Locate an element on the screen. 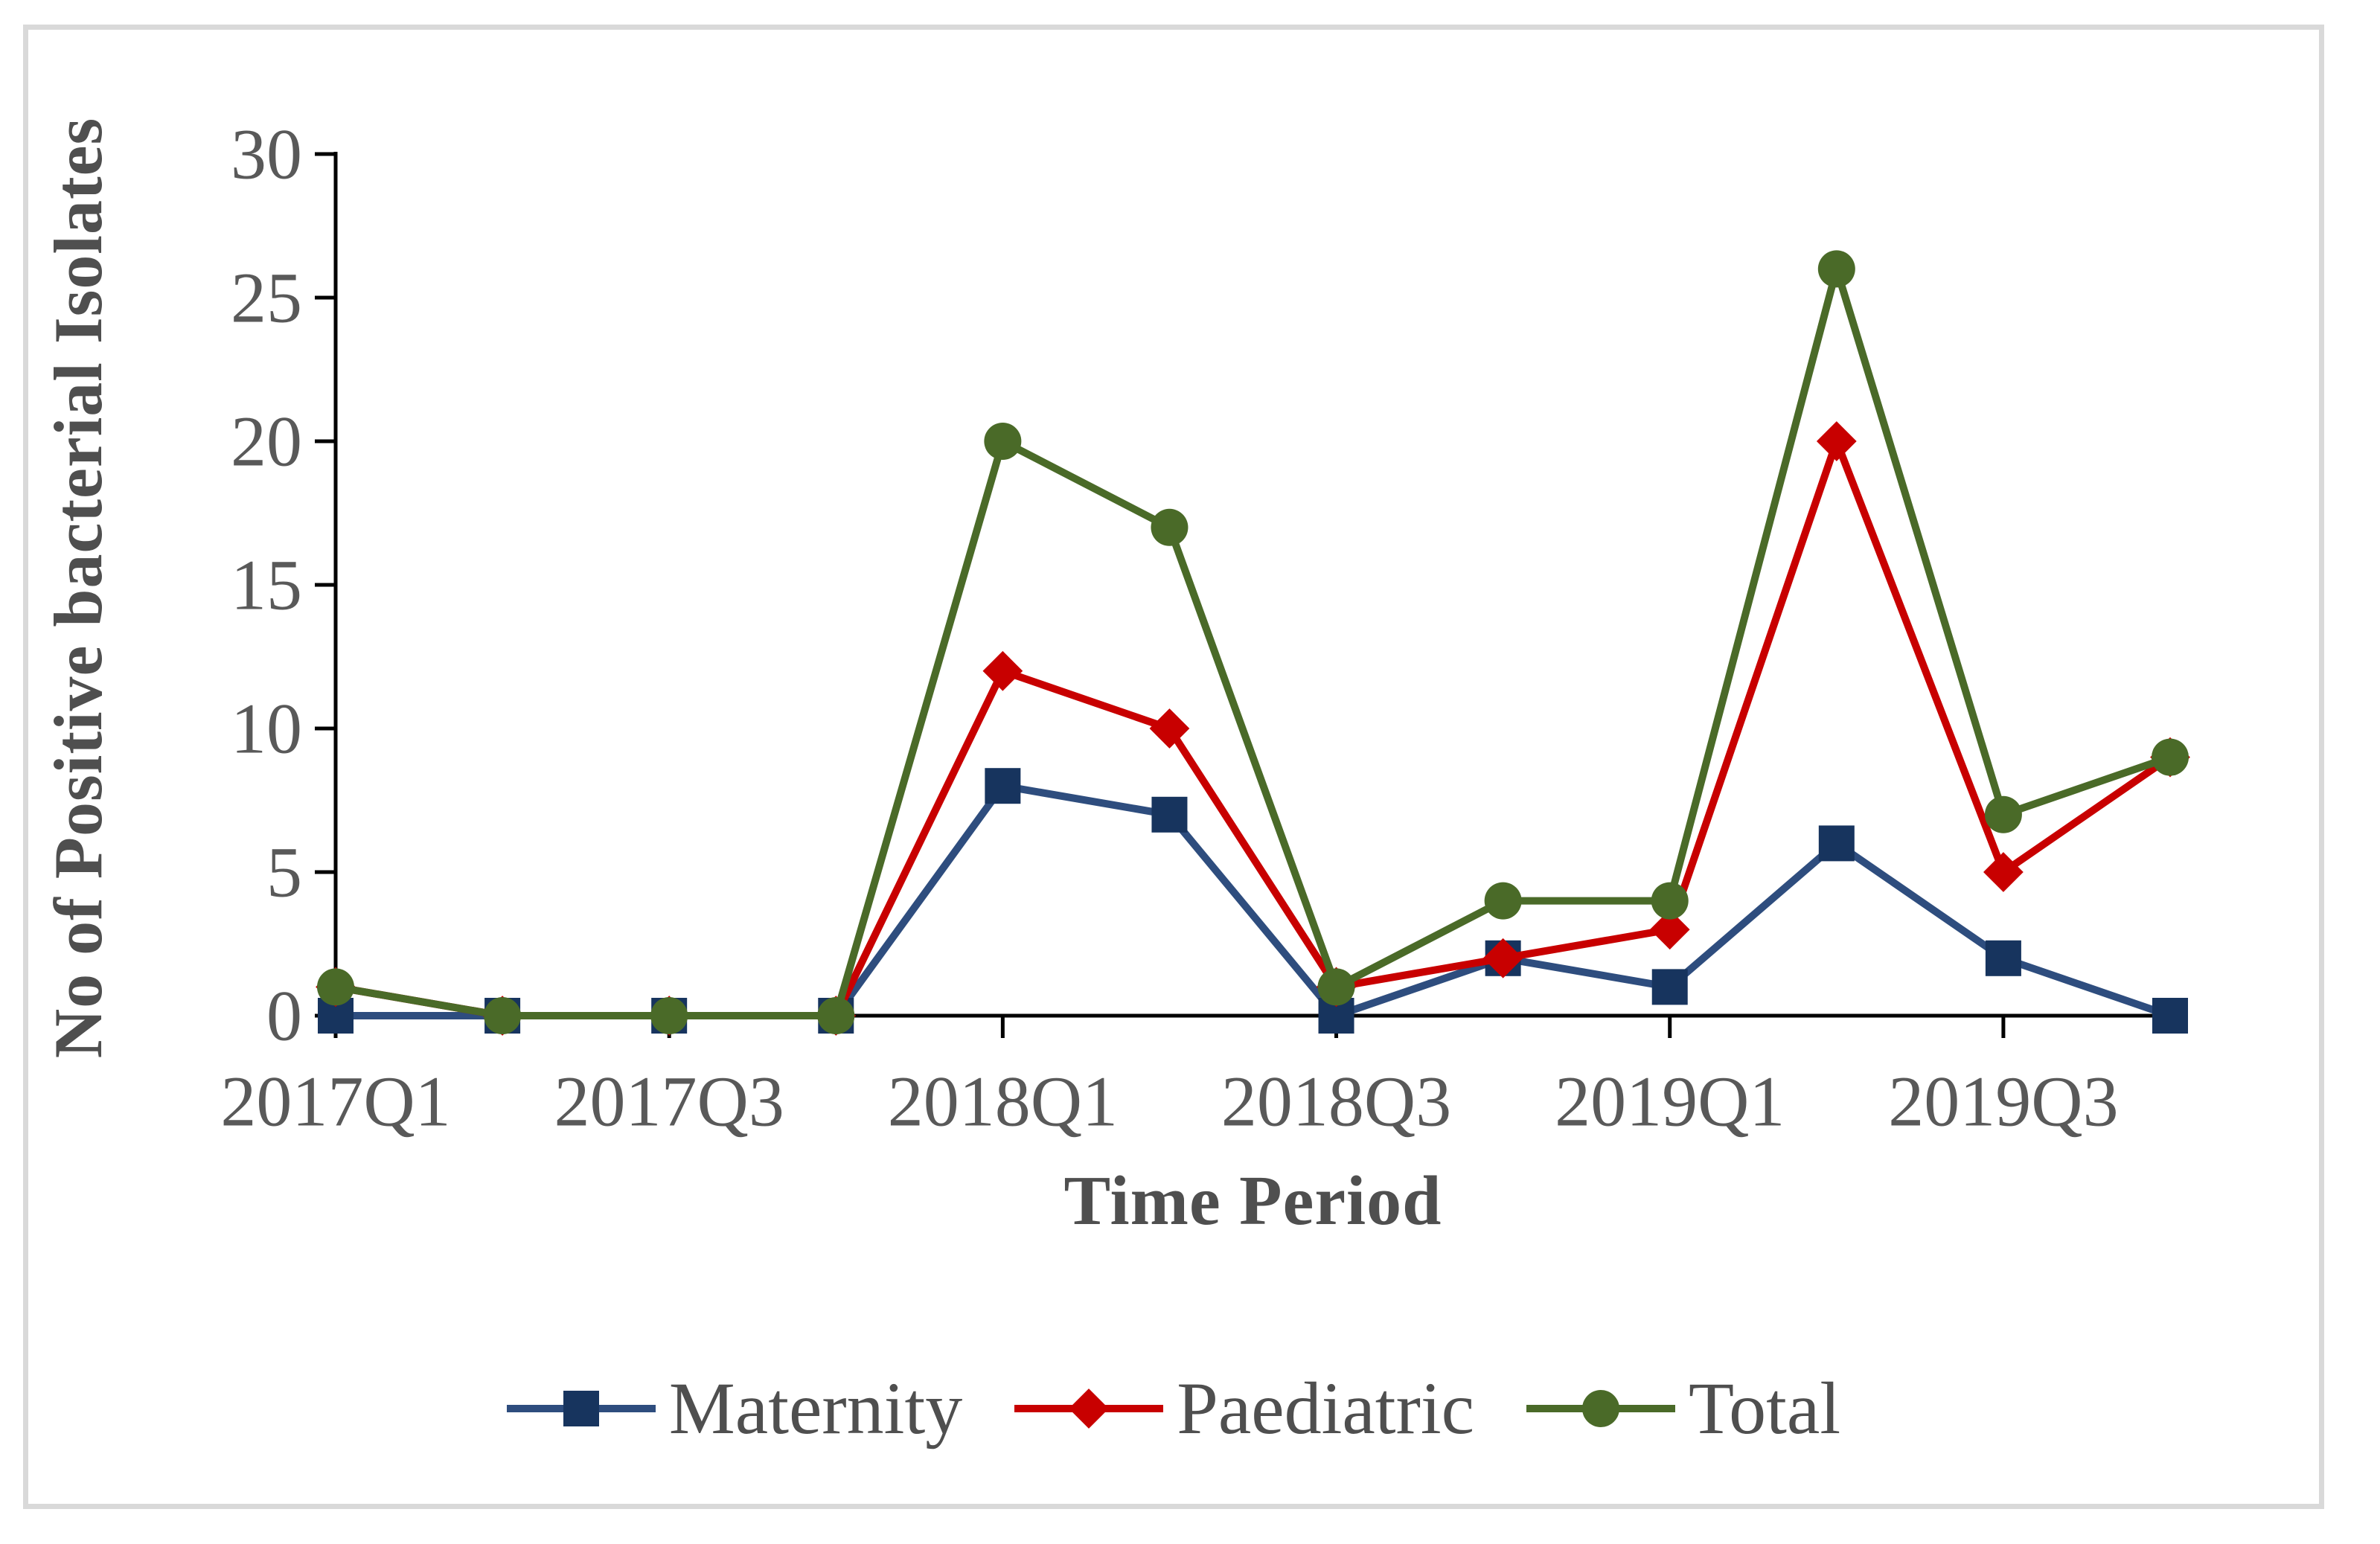 The image size is (2380, 1544). maternity-point-2019Q1 is located at coordinates (1669, 987).